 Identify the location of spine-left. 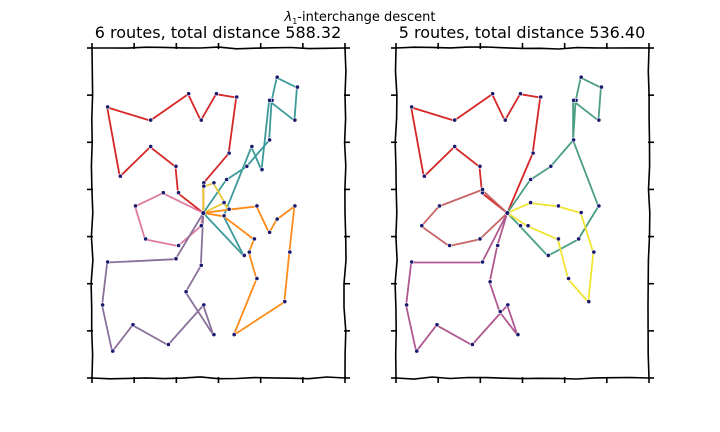
(92, 213).